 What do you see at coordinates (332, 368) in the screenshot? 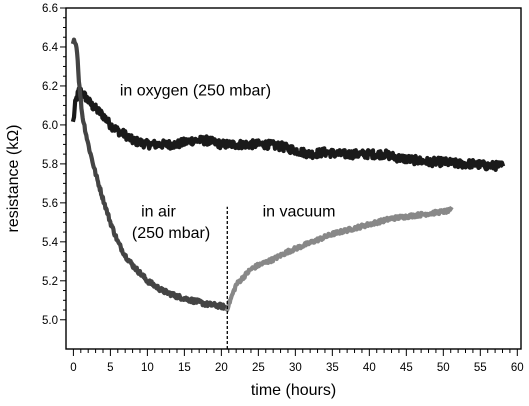
I see `x-tick-label: 35` at bounding box center [332, 368].